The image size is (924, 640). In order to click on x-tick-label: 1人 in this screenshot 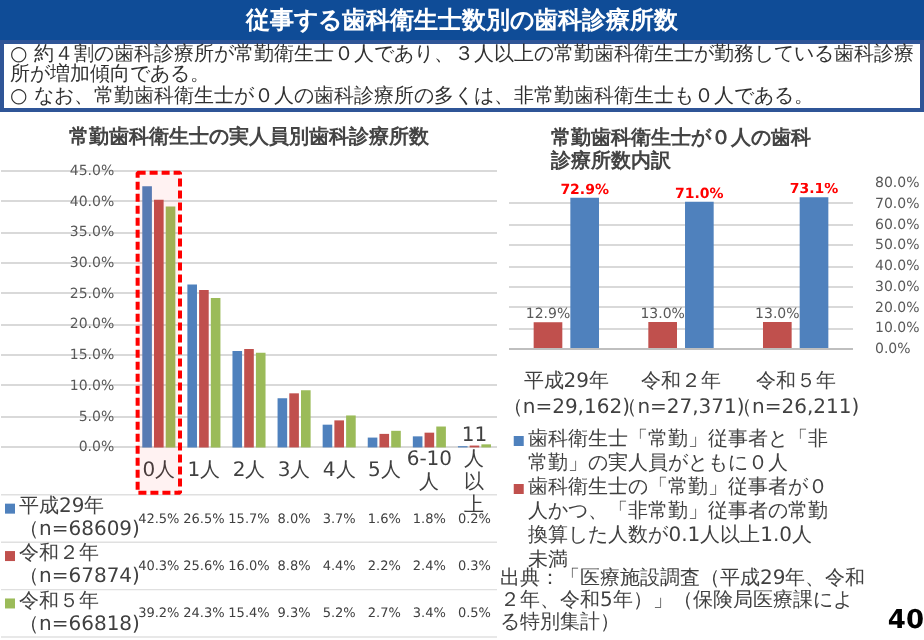, I will do `click(204, 471)`.